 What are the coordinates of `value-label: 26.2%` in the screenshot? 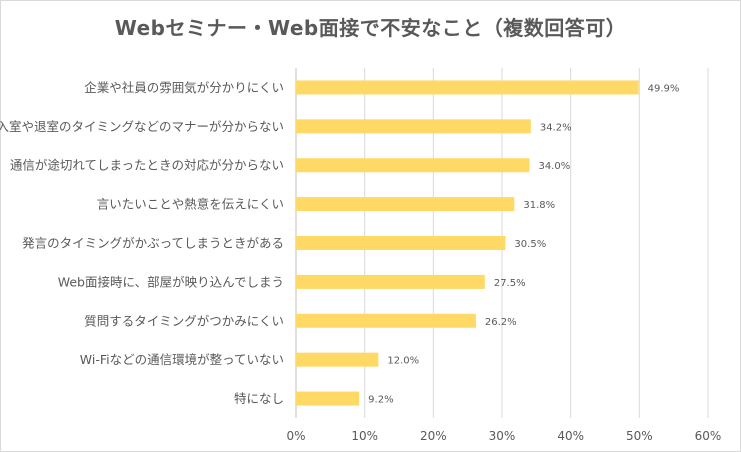 It's located at (501, 322).